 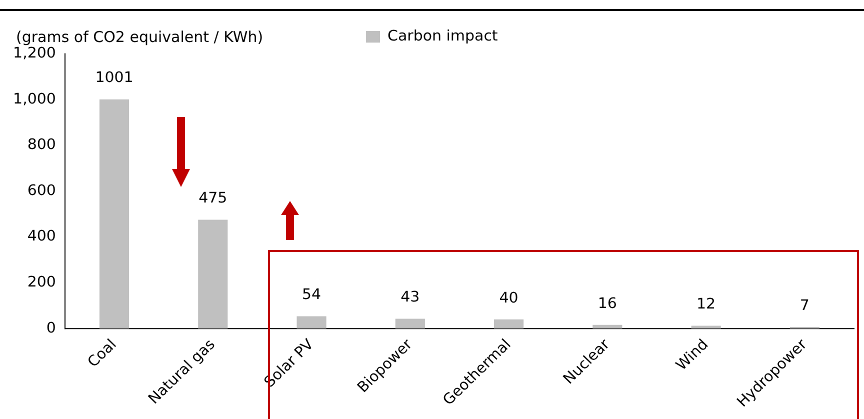 What do you see at coordinates (312, 295) in the screenshot?
I see `data-label: 54` at bounding box center [312, 295].